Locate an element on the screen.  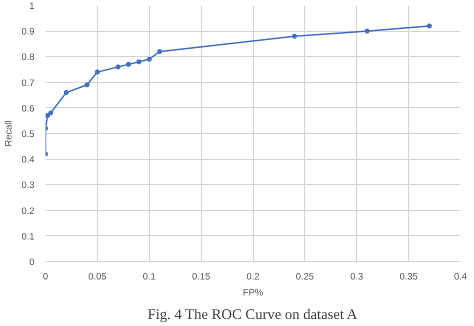
x-tick-label: 0.05 is located at coordinates (97, 277).